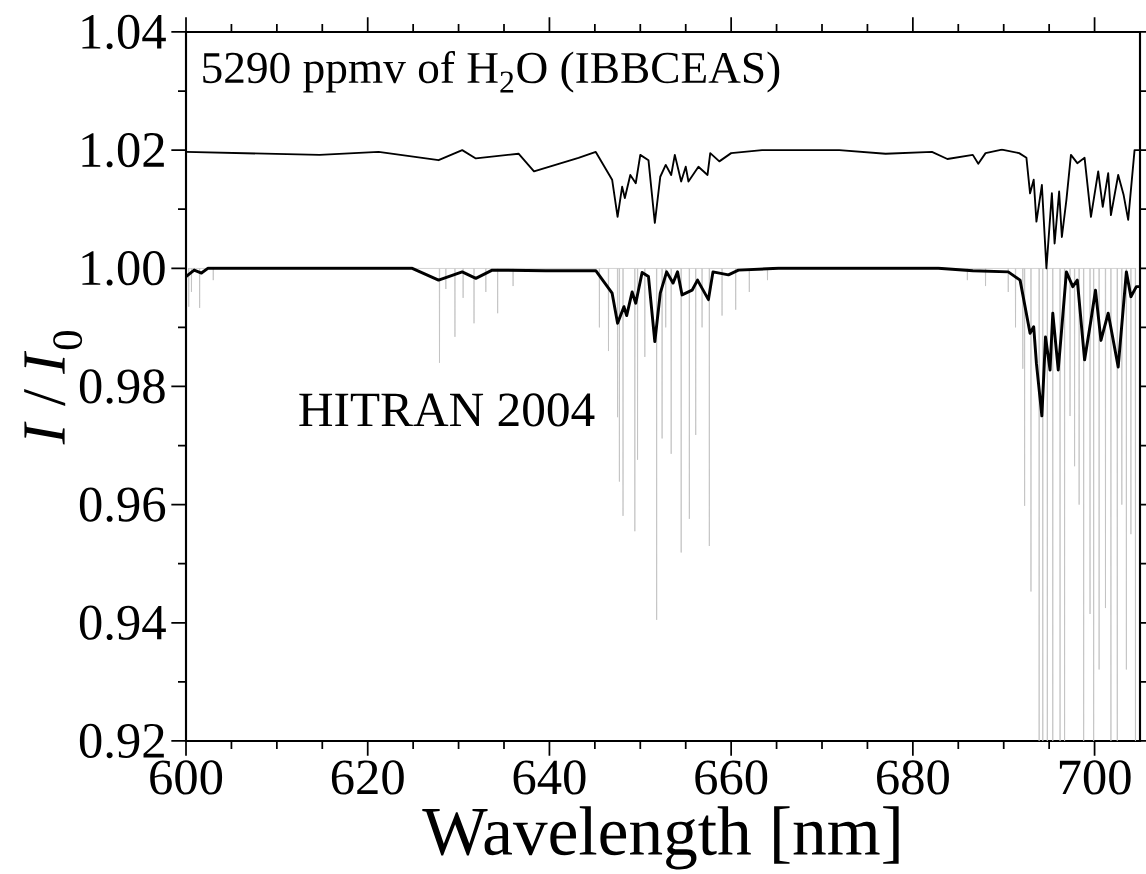  Describe the element at coordinates (367, 777) in the screenshot. I see `x-tick-label: 620` at that location.